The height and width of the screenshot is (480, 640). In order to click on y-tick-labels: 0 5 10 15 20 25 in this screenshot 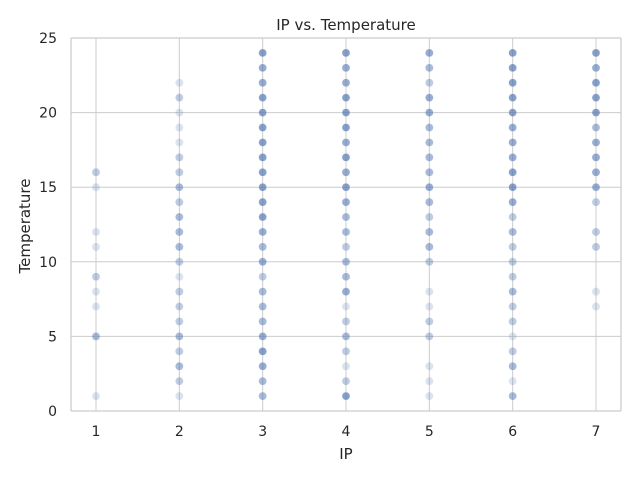, I will do `click(48, 225)`.